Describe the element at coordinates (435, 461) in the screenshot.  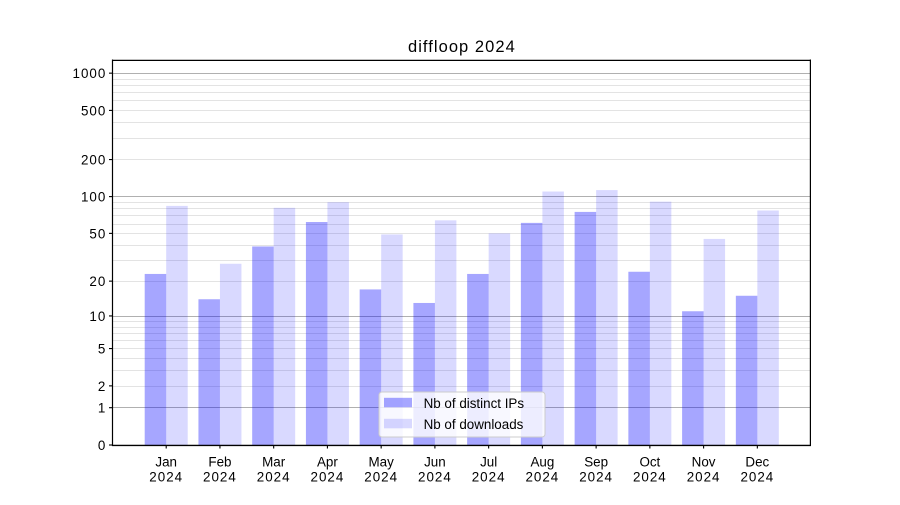
I see `svg-text: Jun` at that location.